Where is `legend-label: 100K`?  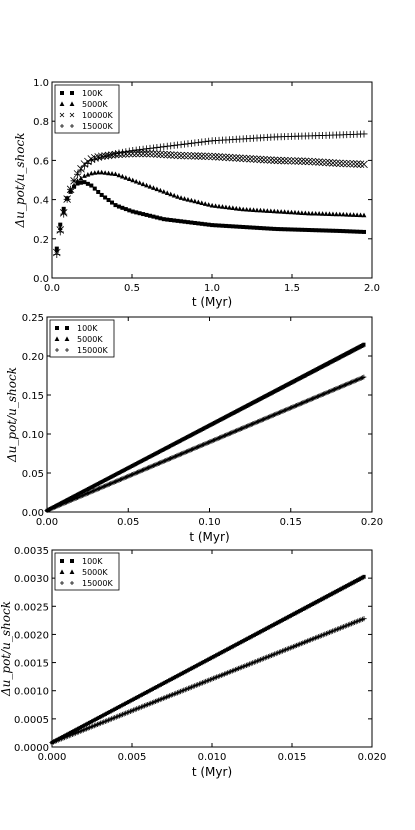
legend-label: 100K is located at coordinates (87, 328).